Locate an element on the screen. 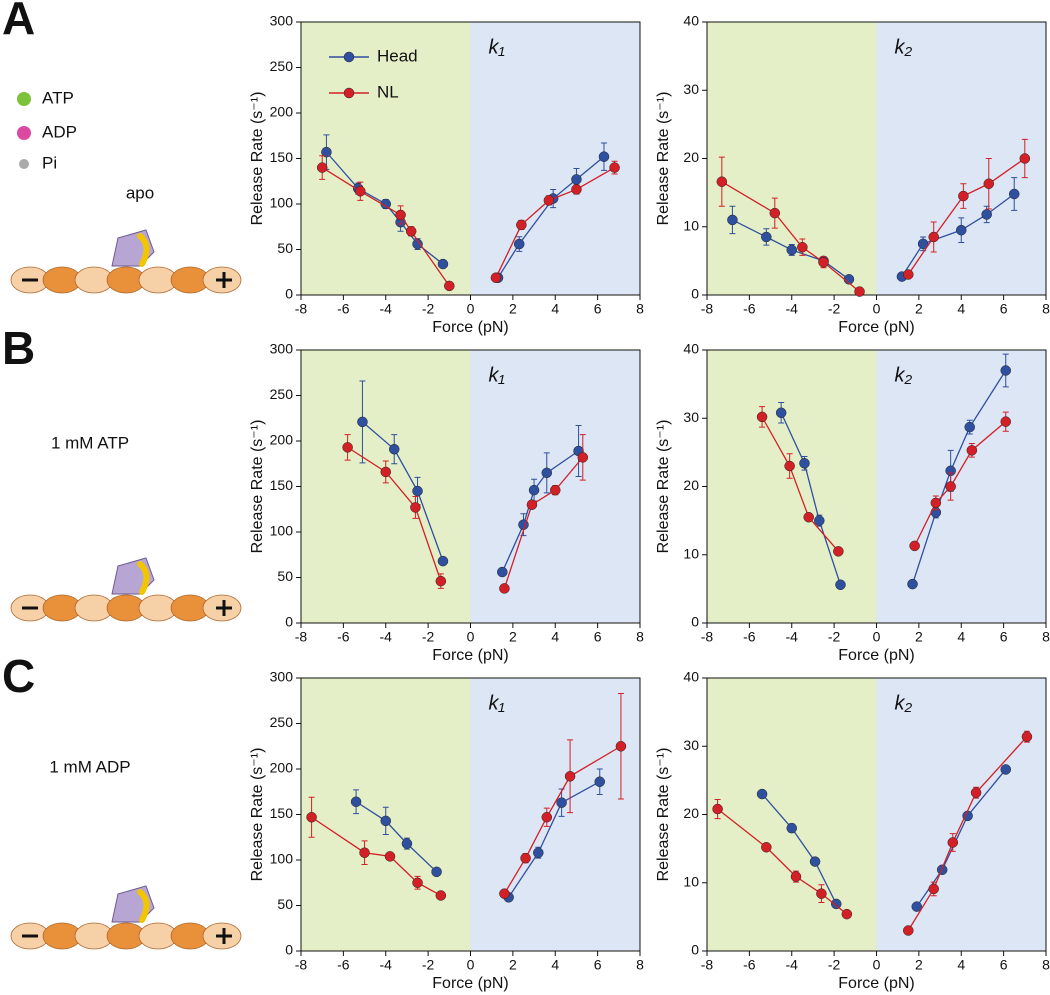  adp-icon is located at coordinates (24, 133).